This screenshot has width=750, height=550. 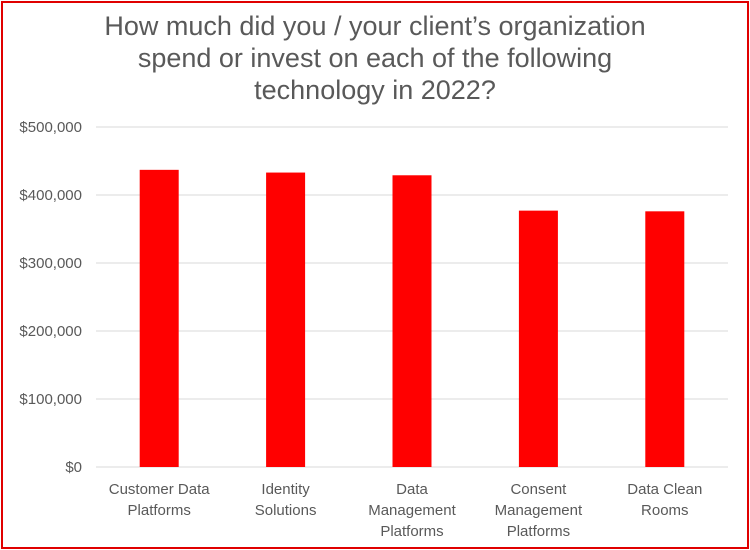 I want to click on x-category-label-line: Solutions, so click(x=286, y=510).